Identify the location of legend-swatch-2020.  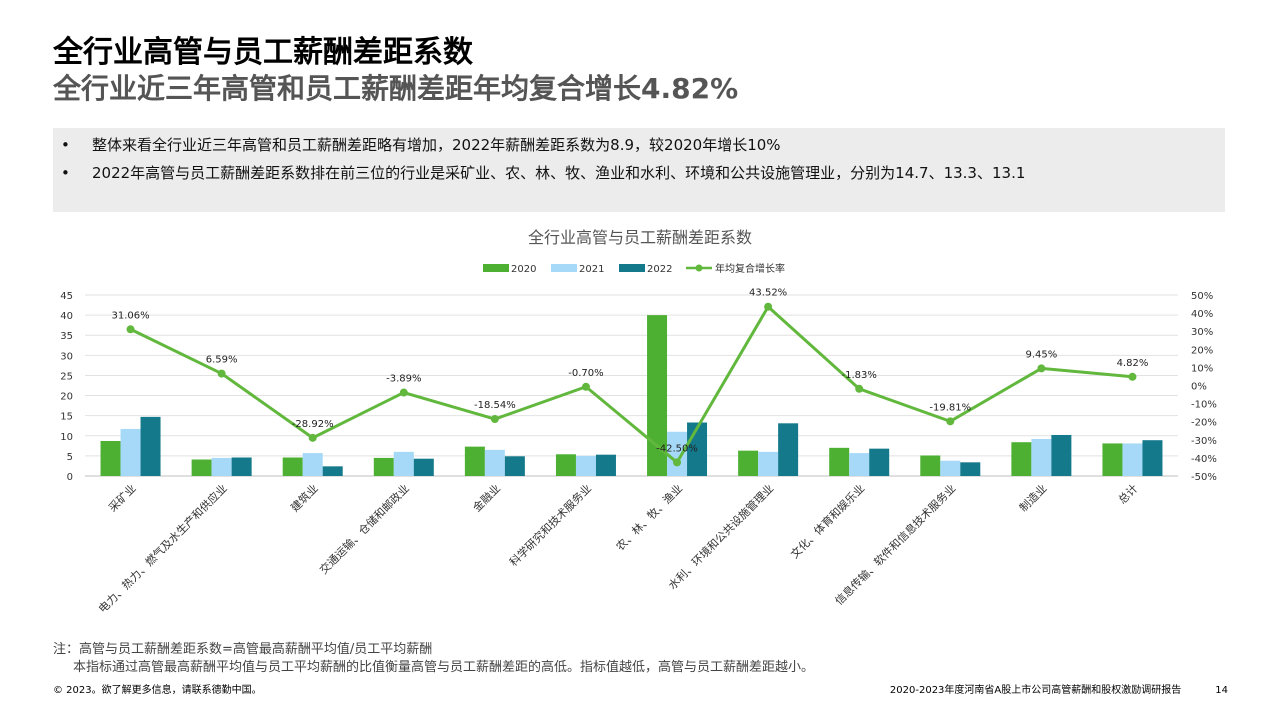
(496, 268).